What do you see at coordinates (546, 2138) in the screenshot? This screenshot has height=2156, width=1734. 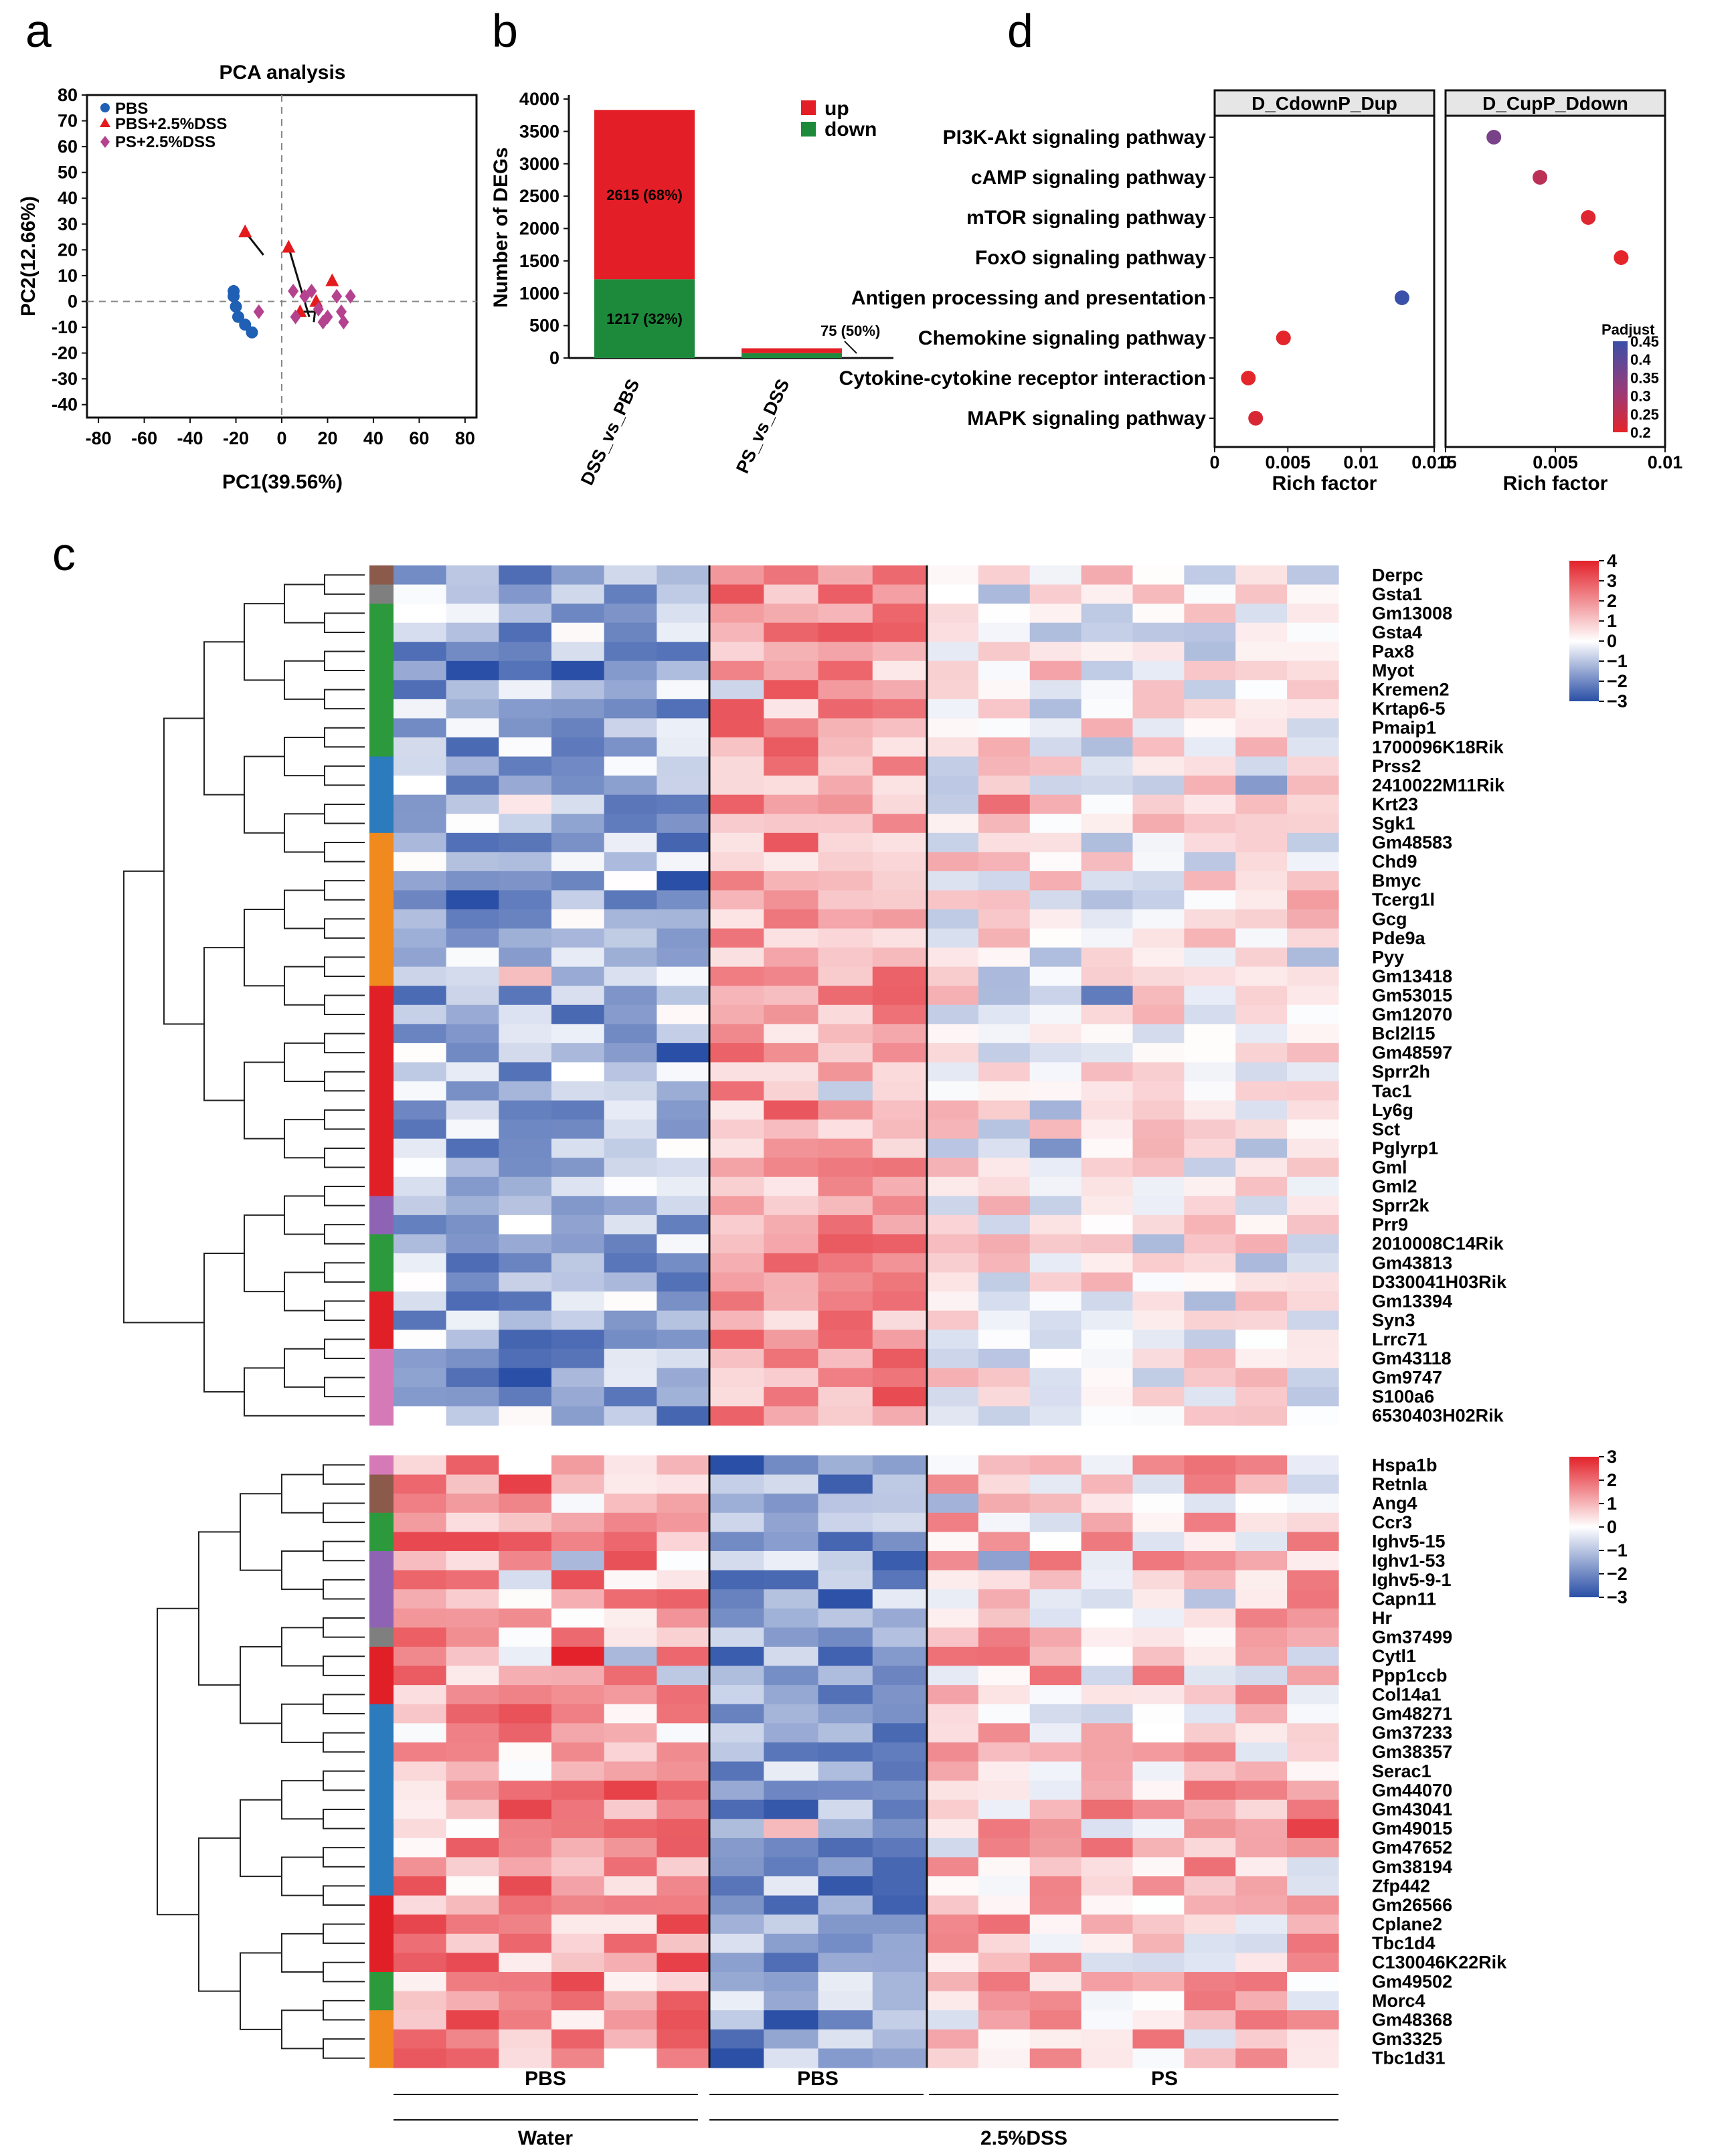 I see `group-label-water: Water` at bounding box center [546, 2138].